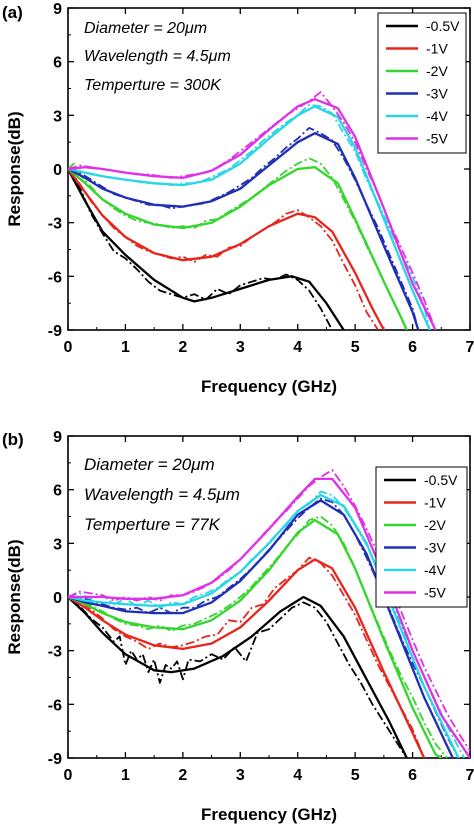 This screenshot has width=474, height=829. I want to click on legend-entries-b: -0.5V -1V -2V -3V -4V -5V, so click(421, 536).